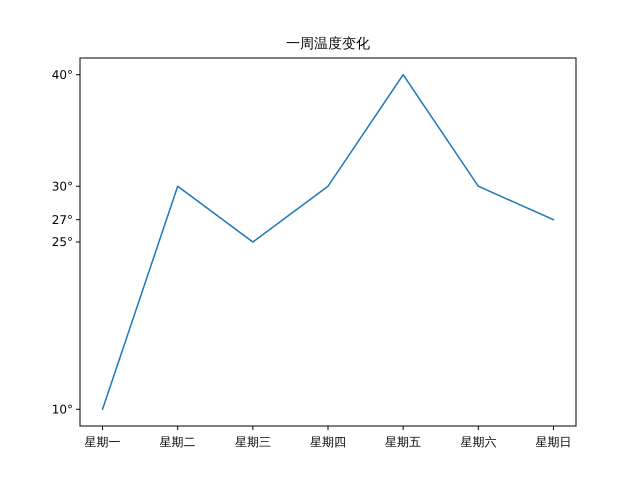 This screenshot has height=480, width=640. I want to click on x-tick-label: 星期一, so click(102, 442).